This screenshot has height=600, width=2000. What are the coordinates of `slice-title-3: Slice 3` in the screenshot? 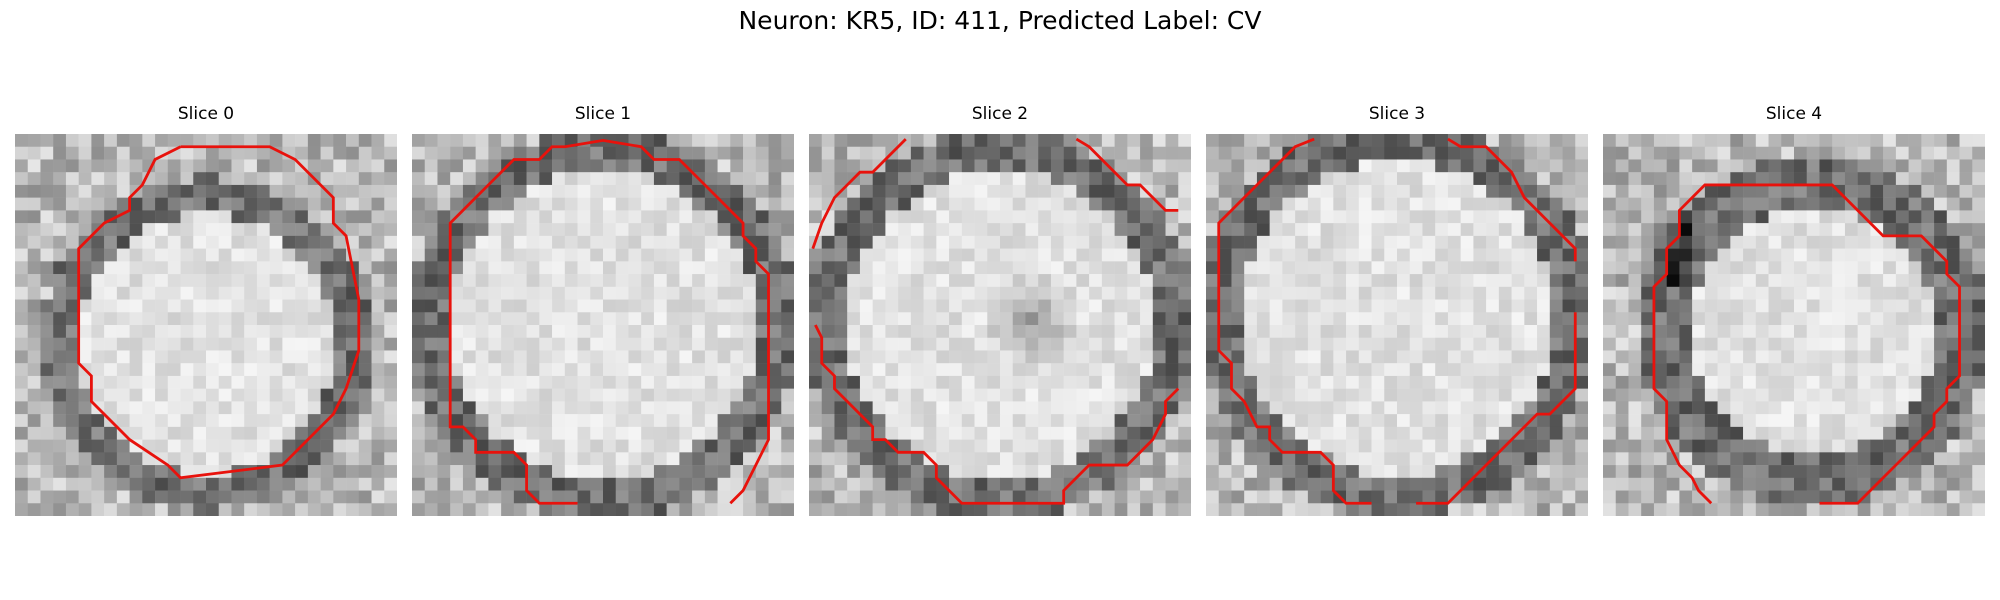 It's located at (1397, 114).